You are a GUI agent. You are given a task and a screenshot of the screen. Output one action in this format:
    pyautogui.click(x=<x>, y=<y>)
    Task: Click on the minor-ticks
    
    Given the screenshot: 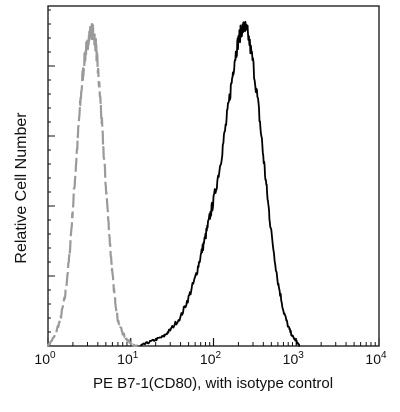 What is the action you would take?
    pyautogui.click(x=224, y=344)
    